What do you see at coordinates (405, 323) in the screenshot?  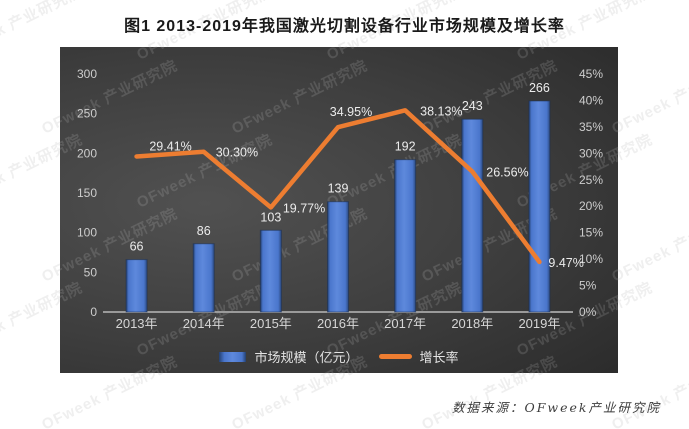 I see `x-axis-label: 2017年` at bounding box center [405, 323].